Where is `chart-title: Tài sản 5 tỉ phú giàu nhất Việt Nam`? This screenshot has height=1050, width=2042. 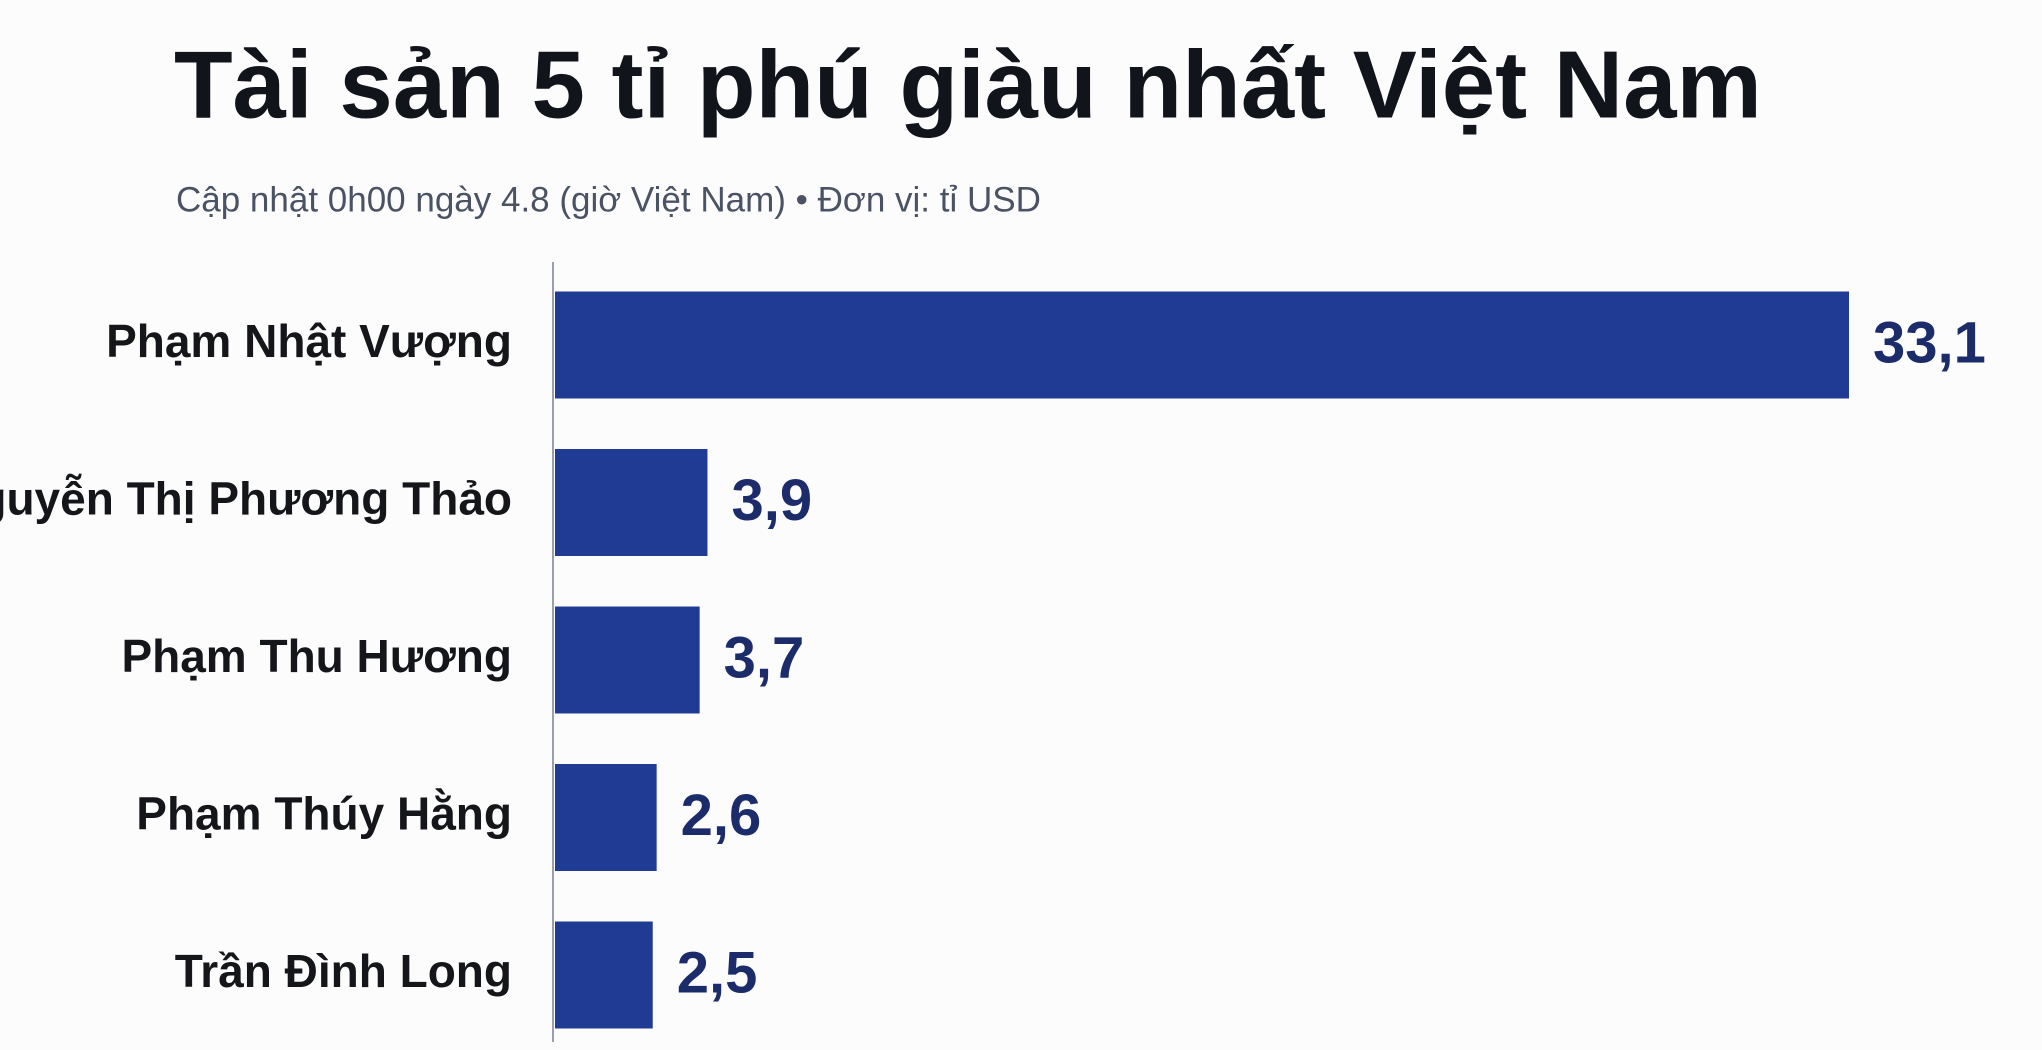
chart-title: Tài sản 5 tỉ phú giàu nhất Việt Nam is located at coordinates (968, 84).